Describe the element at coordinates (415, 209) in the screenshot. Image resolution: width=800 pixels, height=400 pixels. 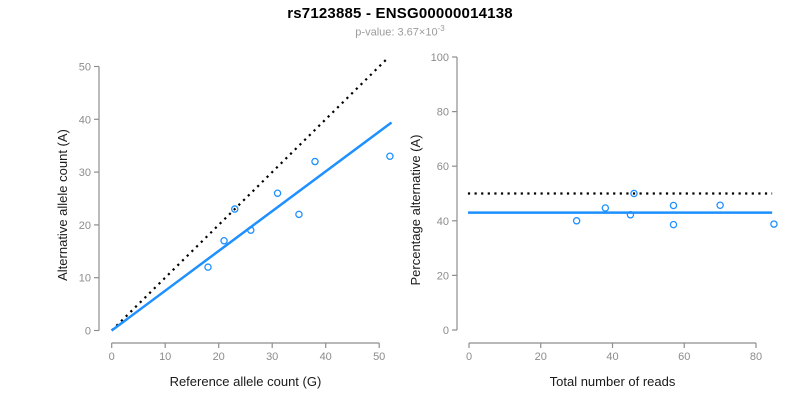
I see `y-axis-title: Percentage alternative (A)` at that location.